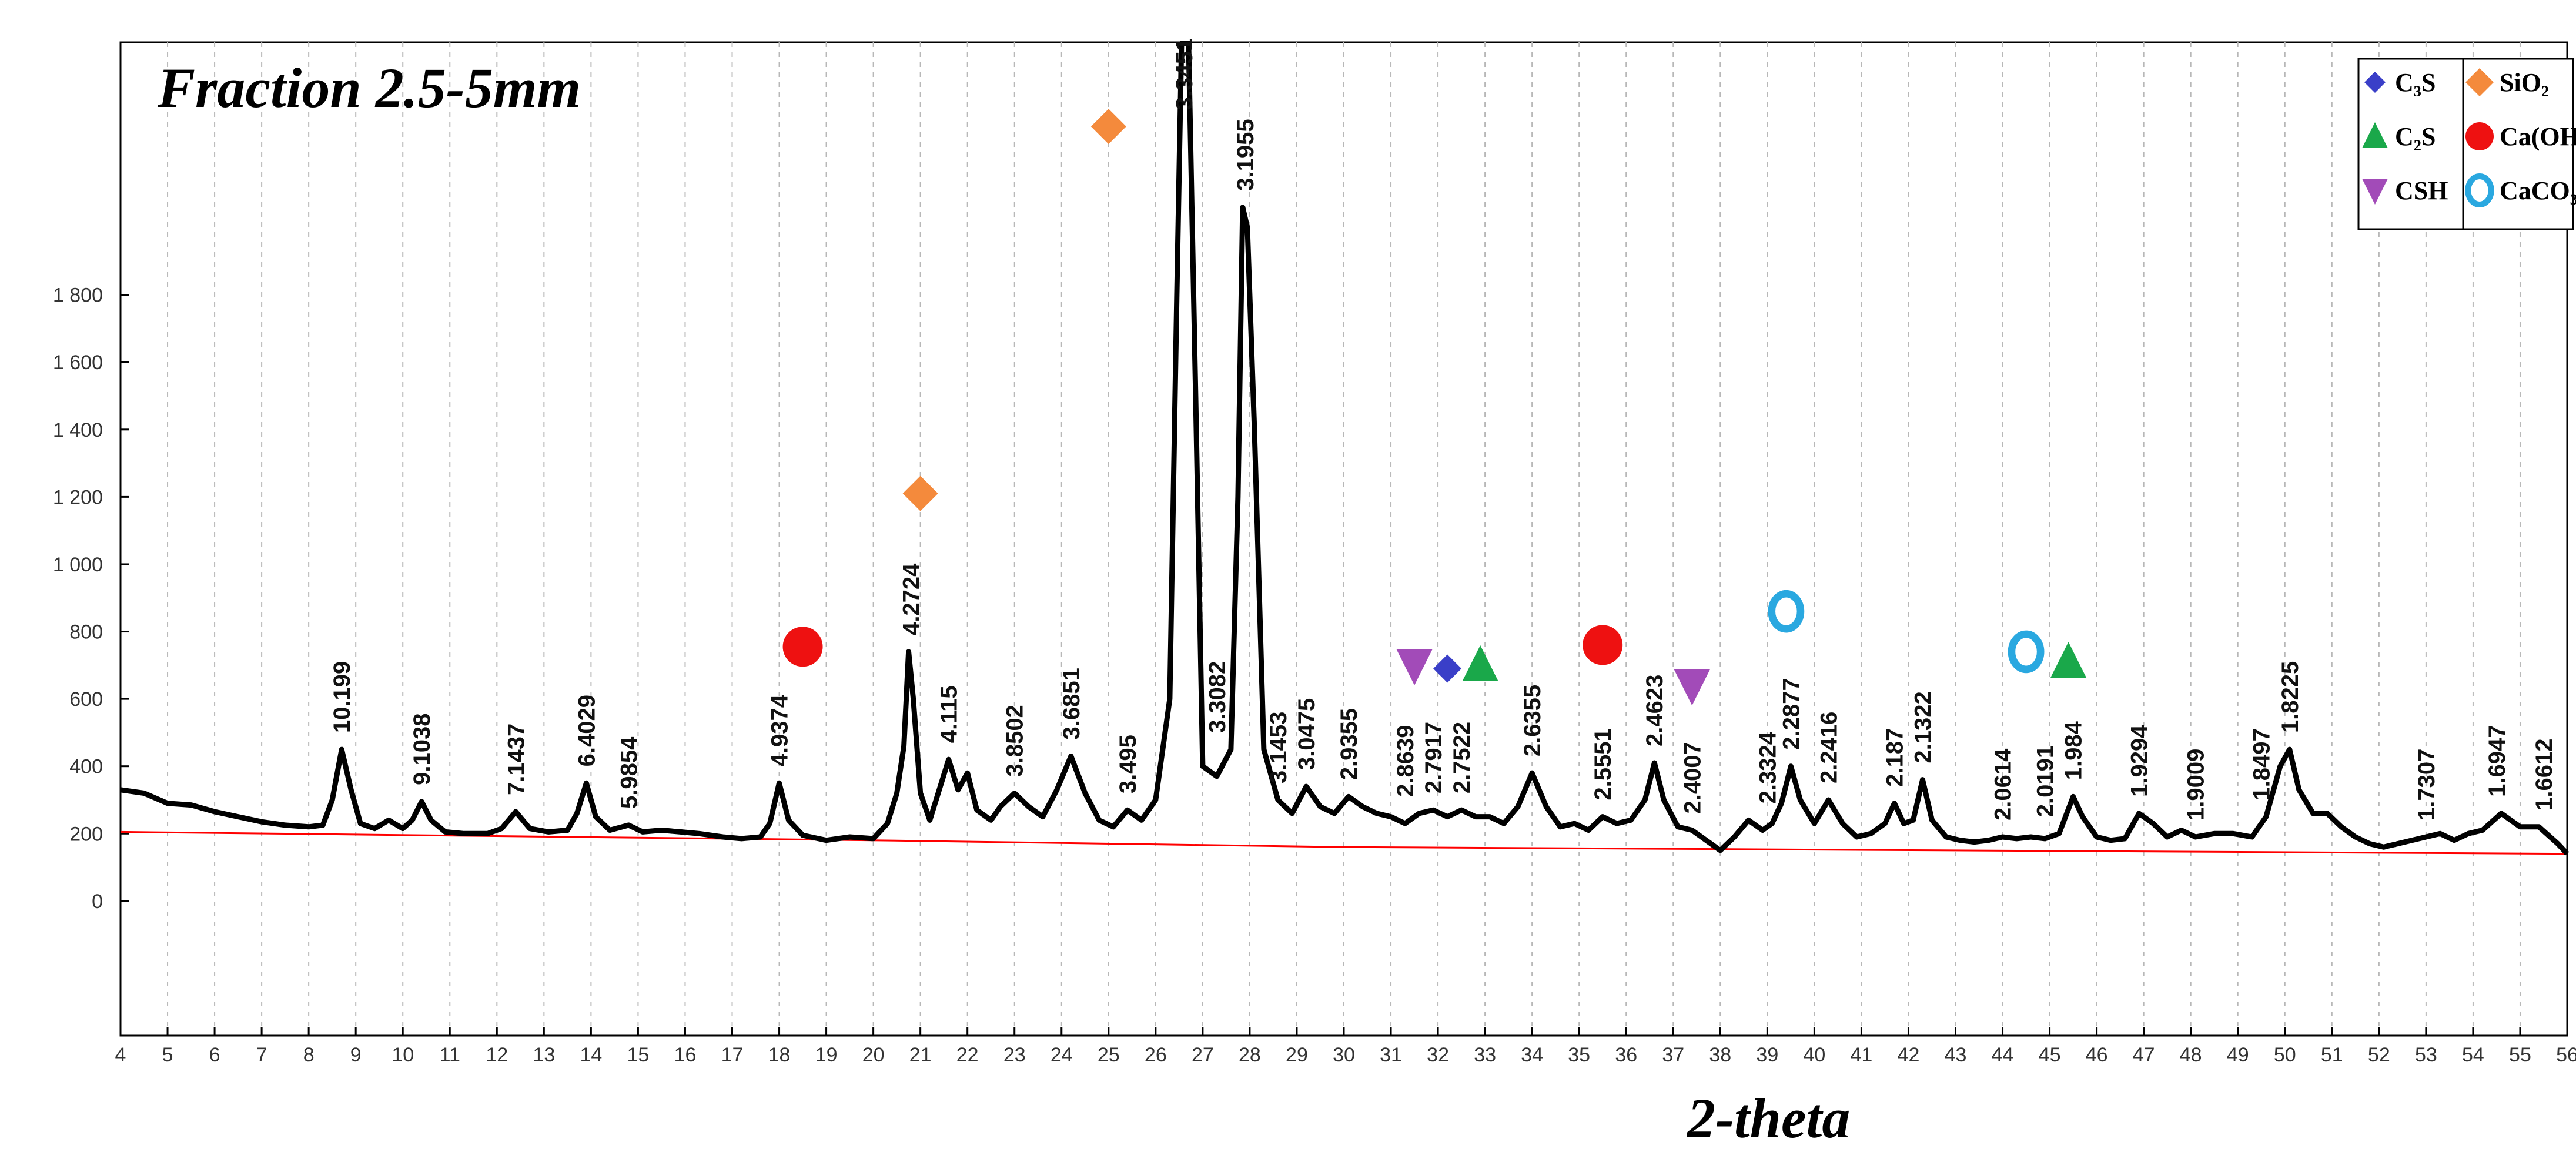 This screenshot has width=2576, height=1152. I want to click on x-tick-label: 31, so click(1391, 1055).